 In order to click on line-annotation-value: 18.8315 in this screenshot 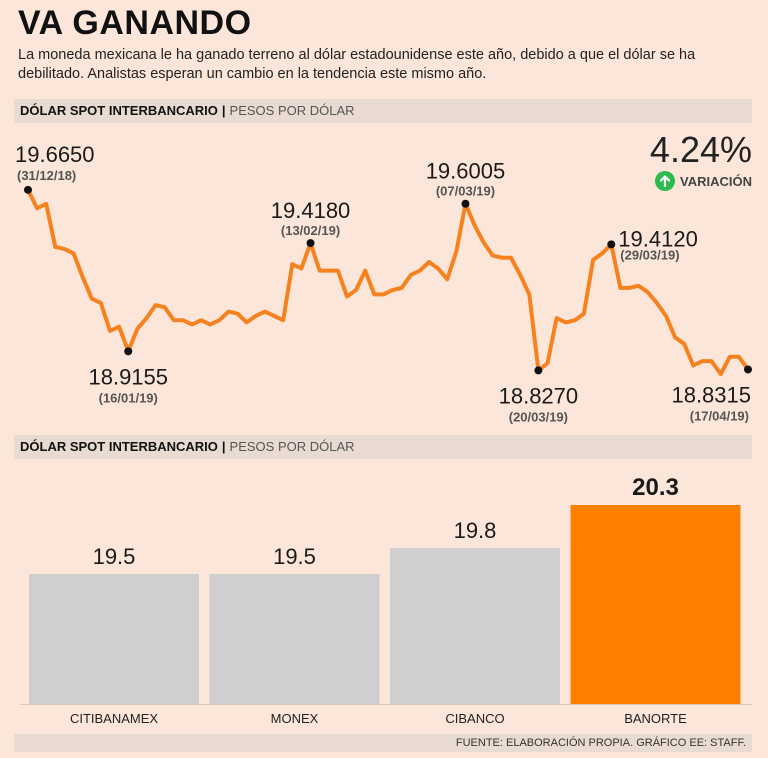, I will do `click(711, 394)`.